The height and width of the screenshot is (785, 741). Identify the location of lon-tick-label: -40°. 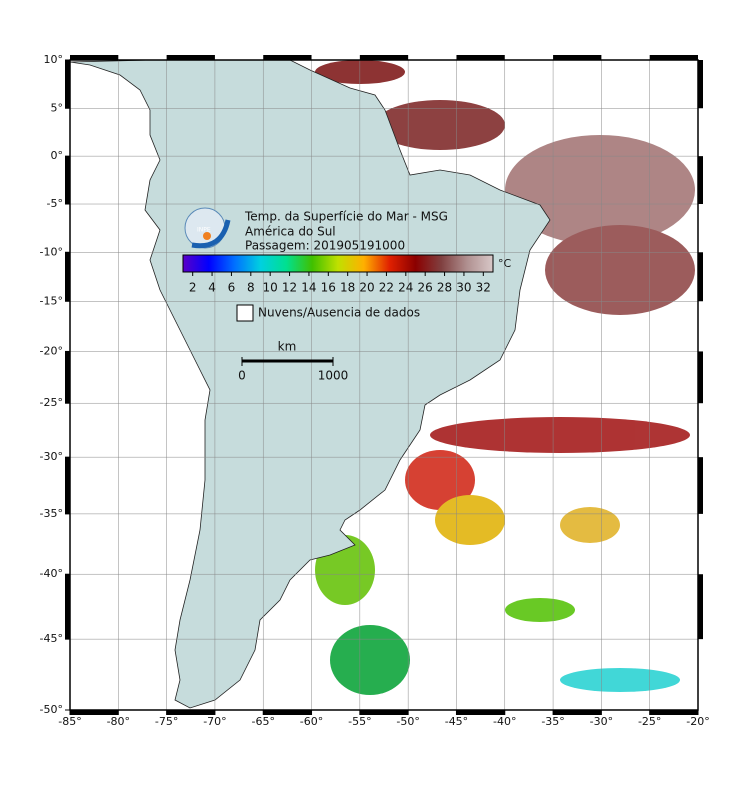
(504, 721).